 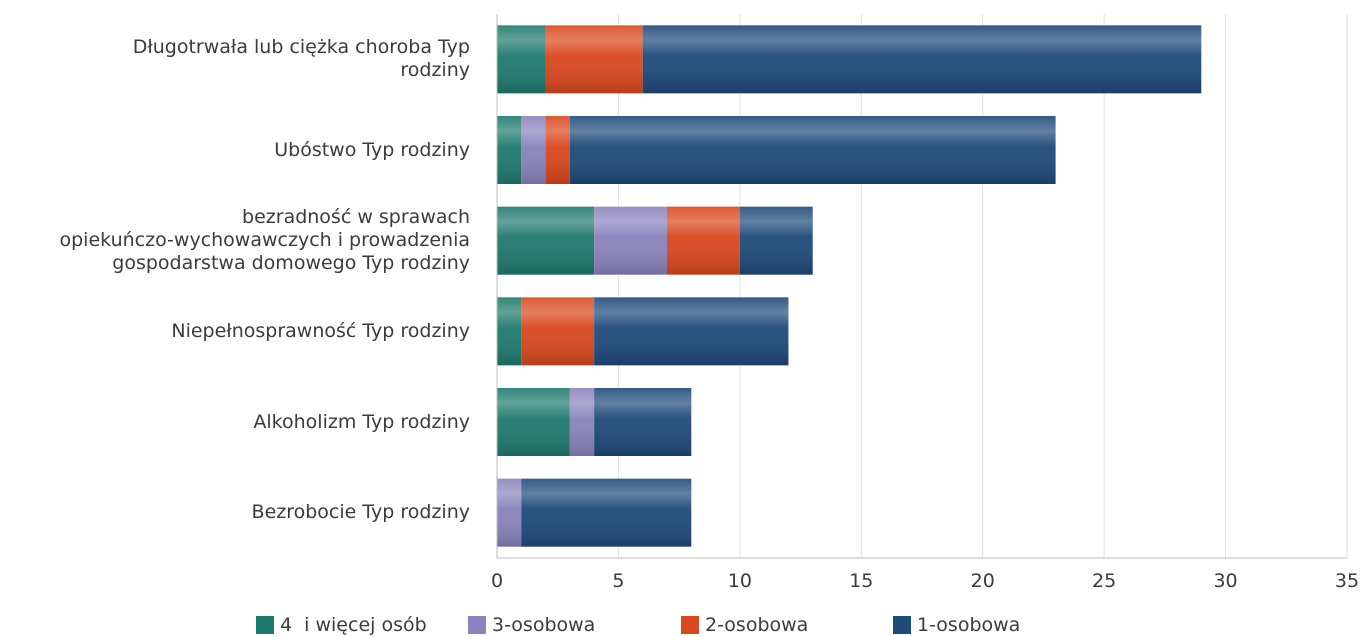 What do you see at coordinates (265, 240) in the screenshot?
I see `category-label-line: opiekuńczo-wychowawczych i prowadzenia` at bounding box center [265, 240].